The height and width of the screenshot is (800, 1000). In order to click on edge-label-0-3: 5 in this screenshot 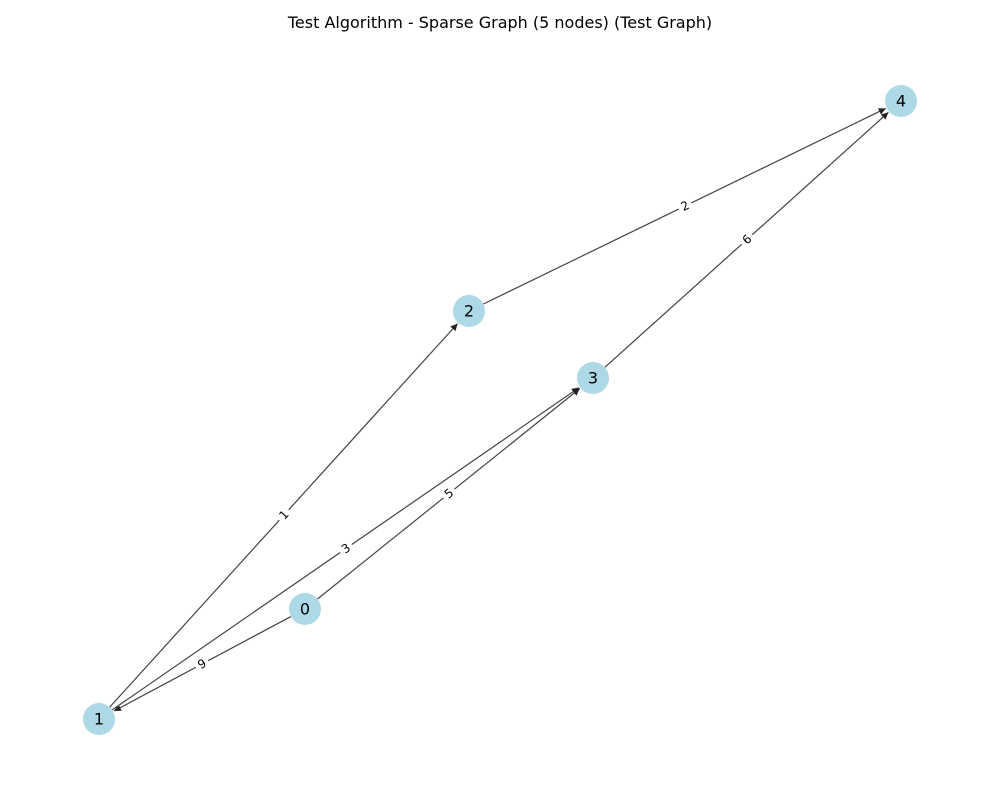, I will do `click(449, 493)`.